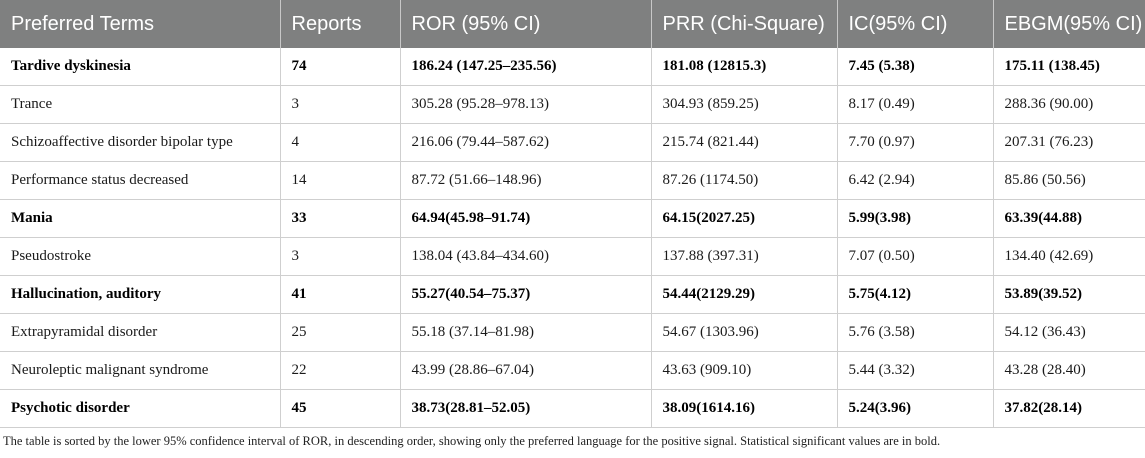 The image size is (1145, 458). Describe the element at coordinates (140, 142) in the screenshot. I see `cell-preferred-term: Schizoaffective disorder bipolar type` at that location.